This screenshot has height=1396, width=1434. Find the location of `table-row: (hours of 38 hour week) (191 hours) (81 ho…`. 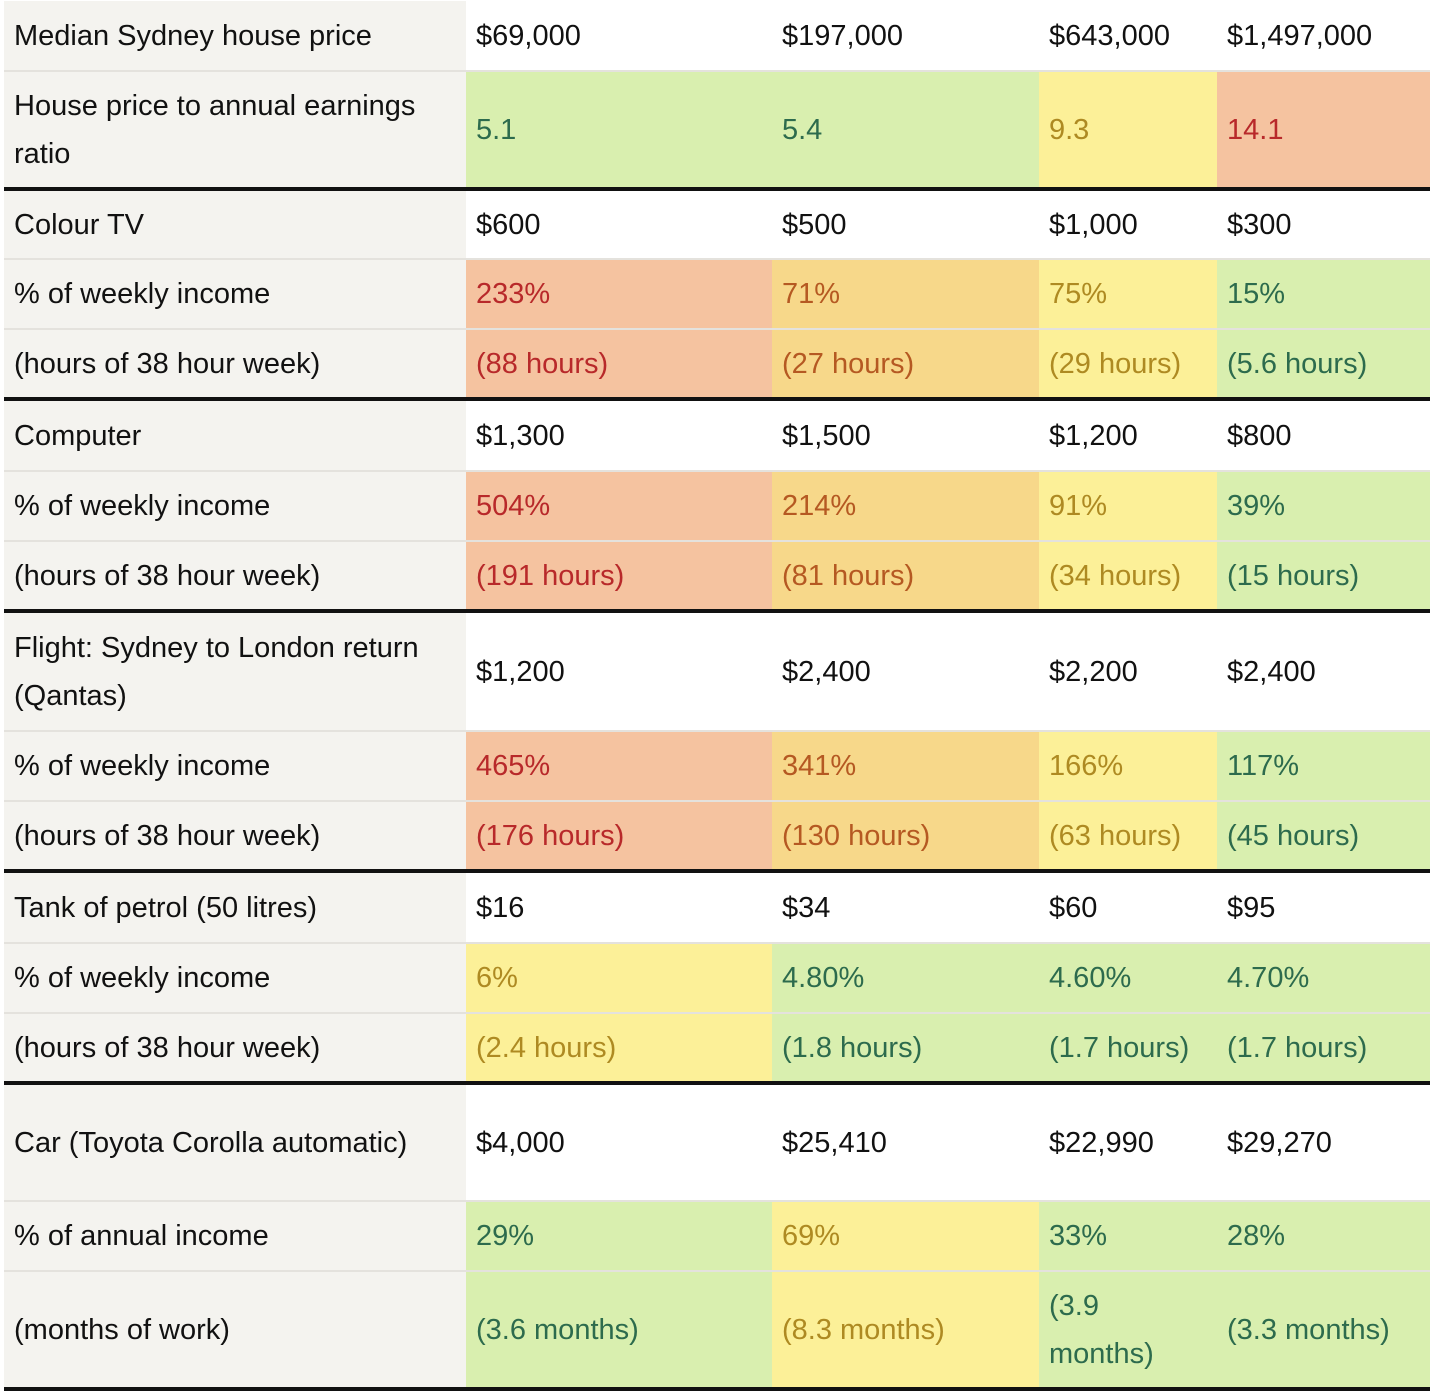

table-row: (hours of 38 hour week) (191 hours) (81 ho… is located at coordinates (717, 575).